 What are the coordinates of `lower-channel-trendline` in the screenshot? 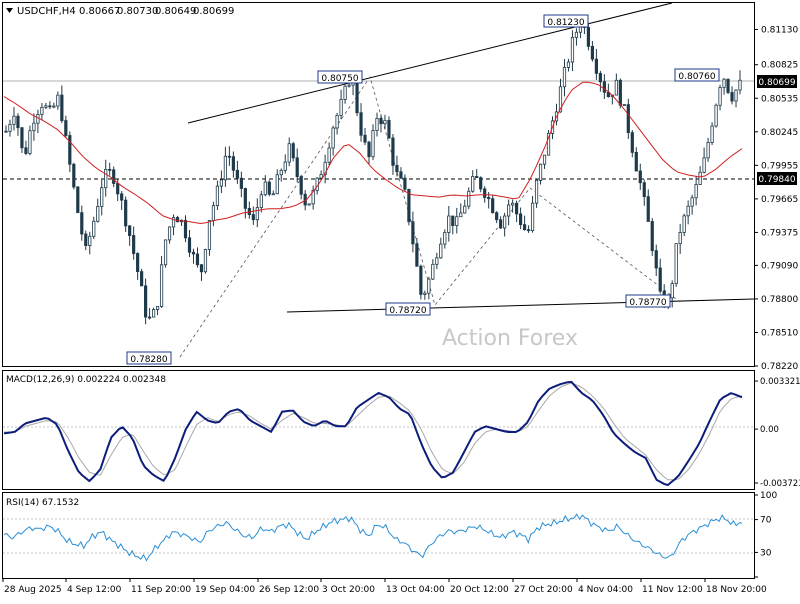 It's located at (520, 305).